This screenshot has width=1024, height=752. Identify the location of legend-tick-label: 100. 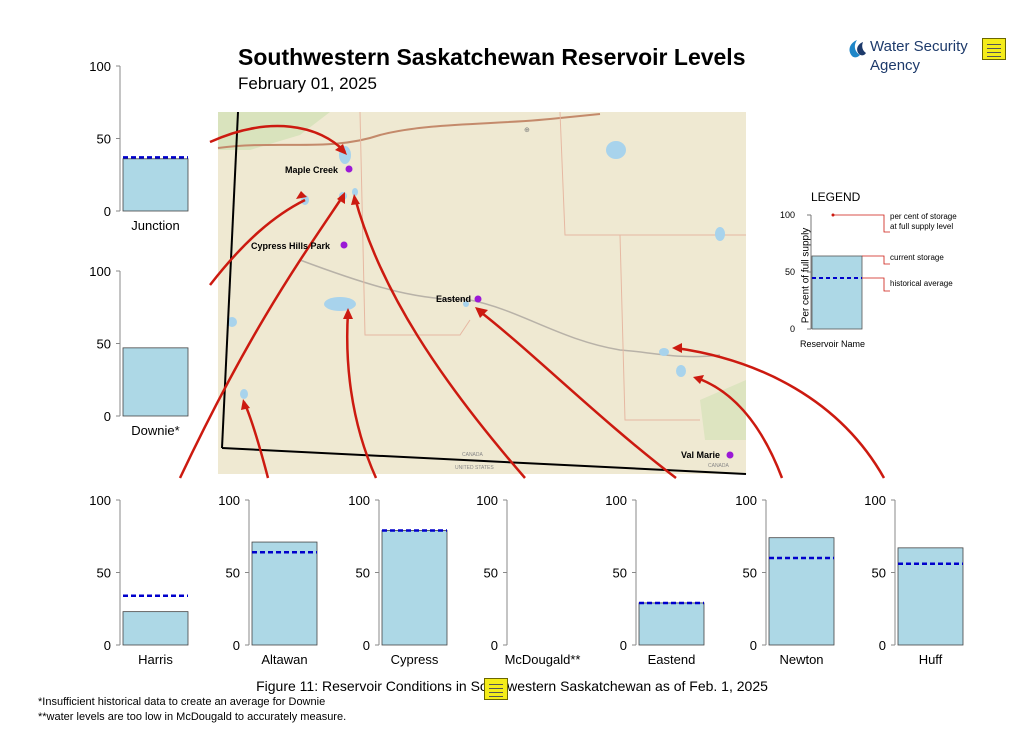
(787, 215).